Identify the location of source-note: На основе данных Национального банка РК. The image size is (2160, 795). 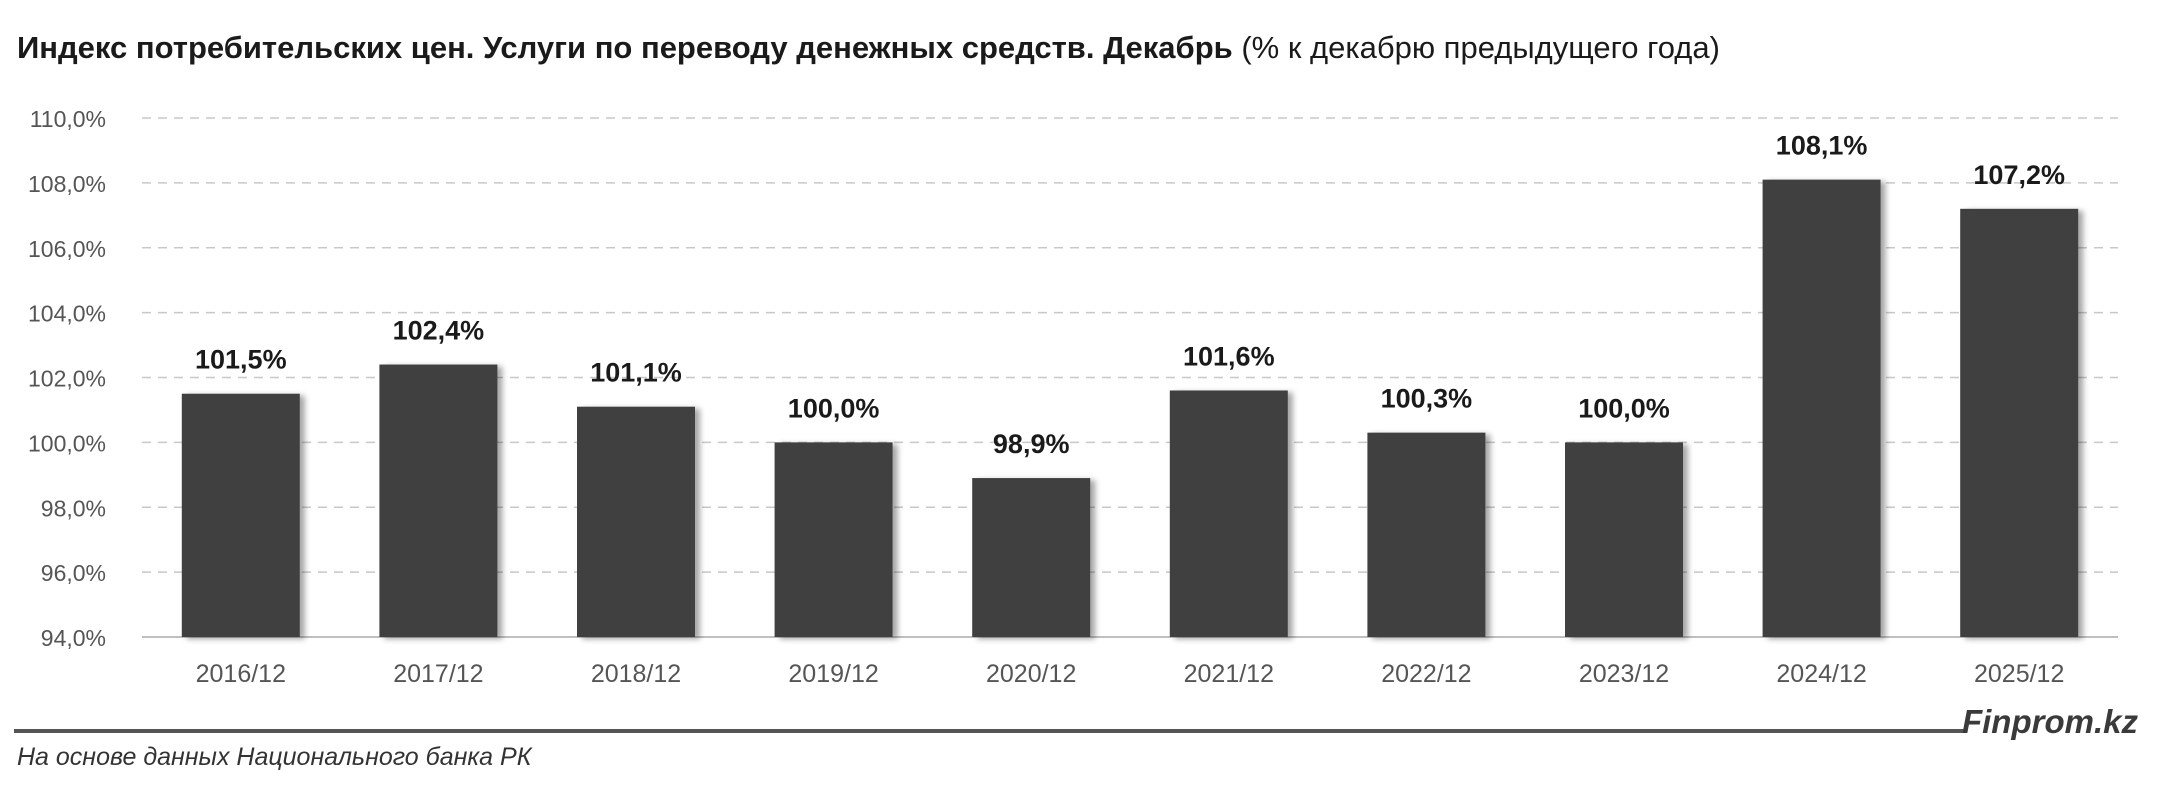
(274, 757).